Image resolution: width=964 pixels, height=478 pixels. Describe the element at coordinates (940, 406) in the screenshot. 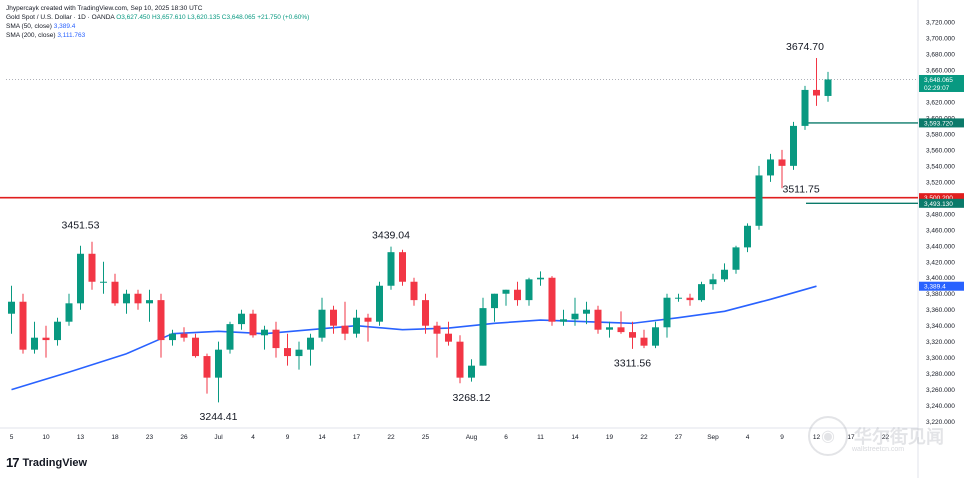

I see `y-tick-label: 3,240.000` at that location.